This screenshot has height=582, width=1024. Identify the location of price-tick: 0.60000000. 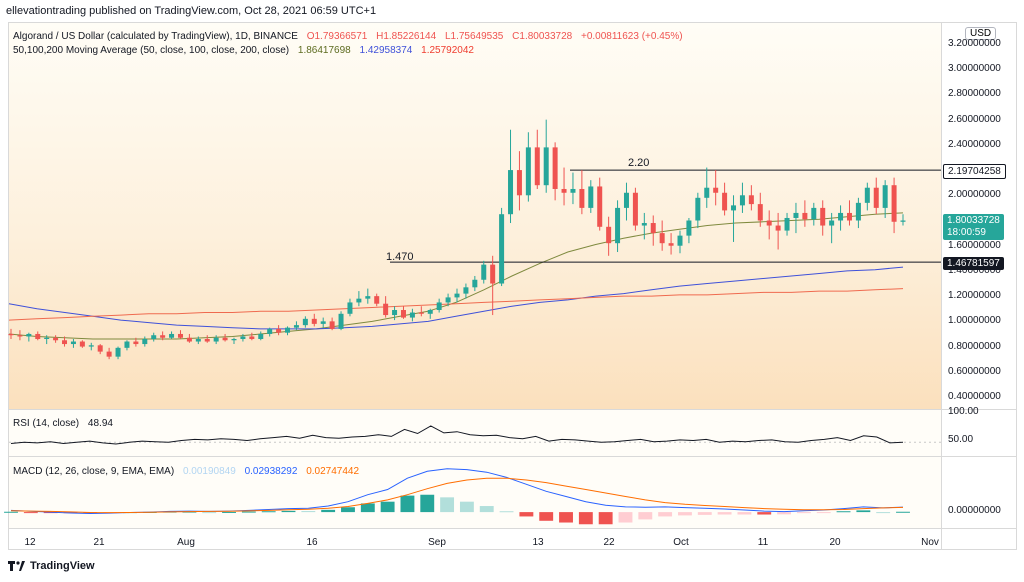
(974, 371).